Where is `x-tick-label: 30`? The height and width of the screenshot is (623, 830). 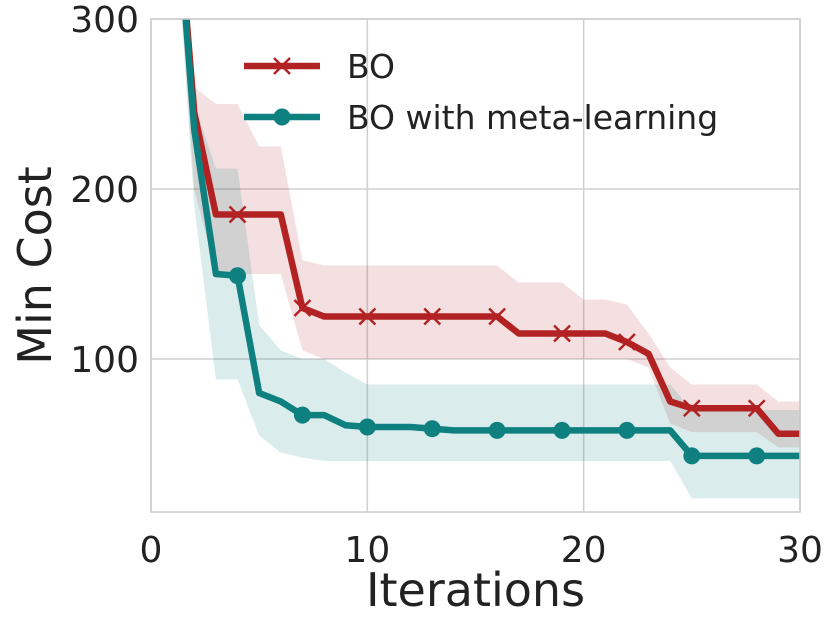 x-tick-label: 30 is located at coordinates (800, 550).